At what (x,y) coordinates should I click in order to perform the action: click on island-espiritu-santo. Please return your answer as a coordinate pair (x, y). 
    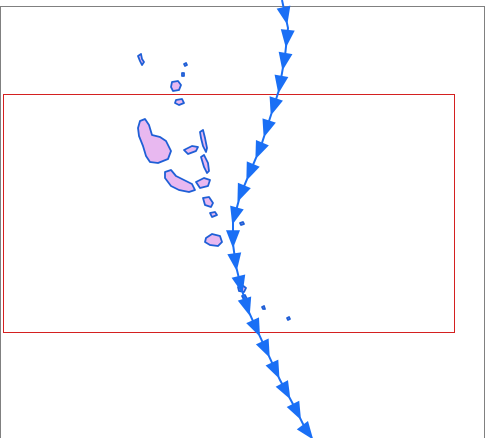
    Looking at the image, I should click on (154, 141).